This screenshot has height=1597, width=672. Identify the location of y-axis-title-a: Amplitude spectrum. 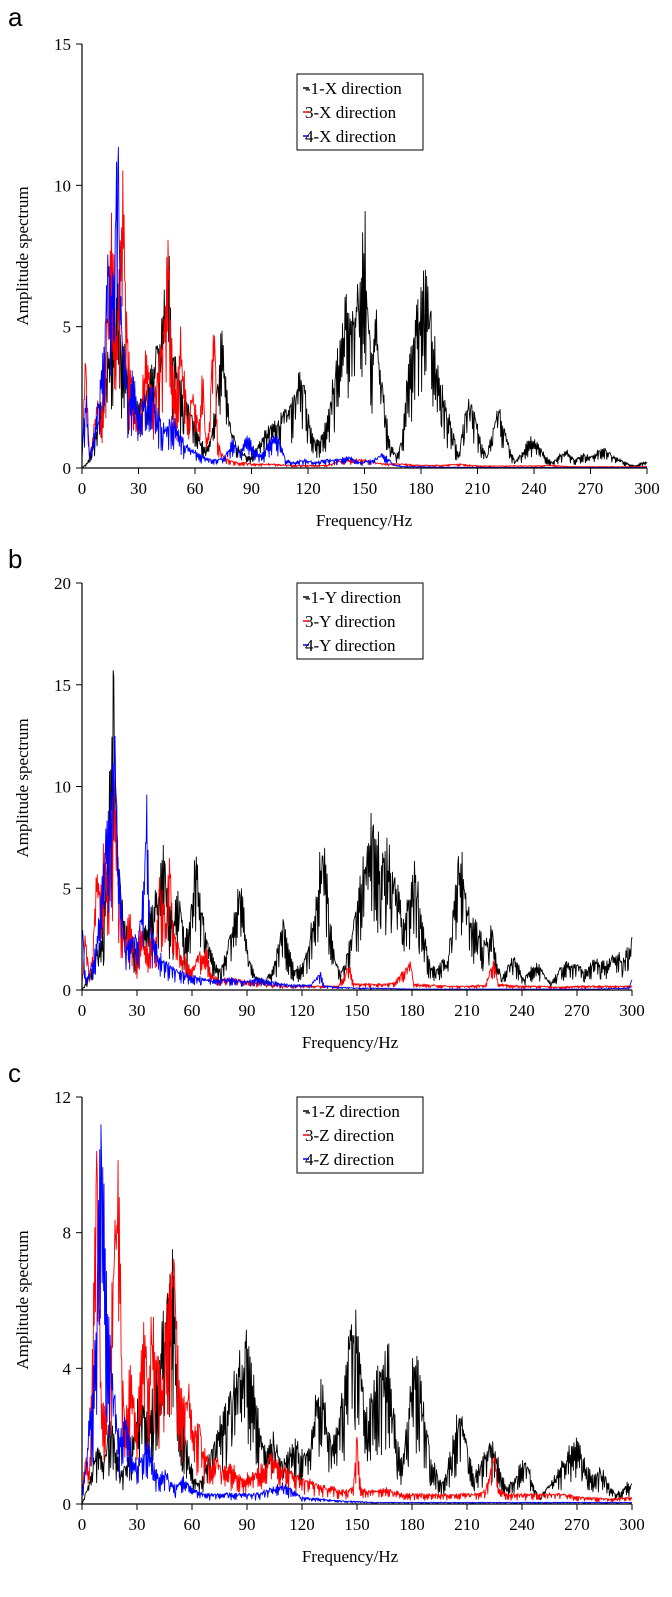
(22, 255).